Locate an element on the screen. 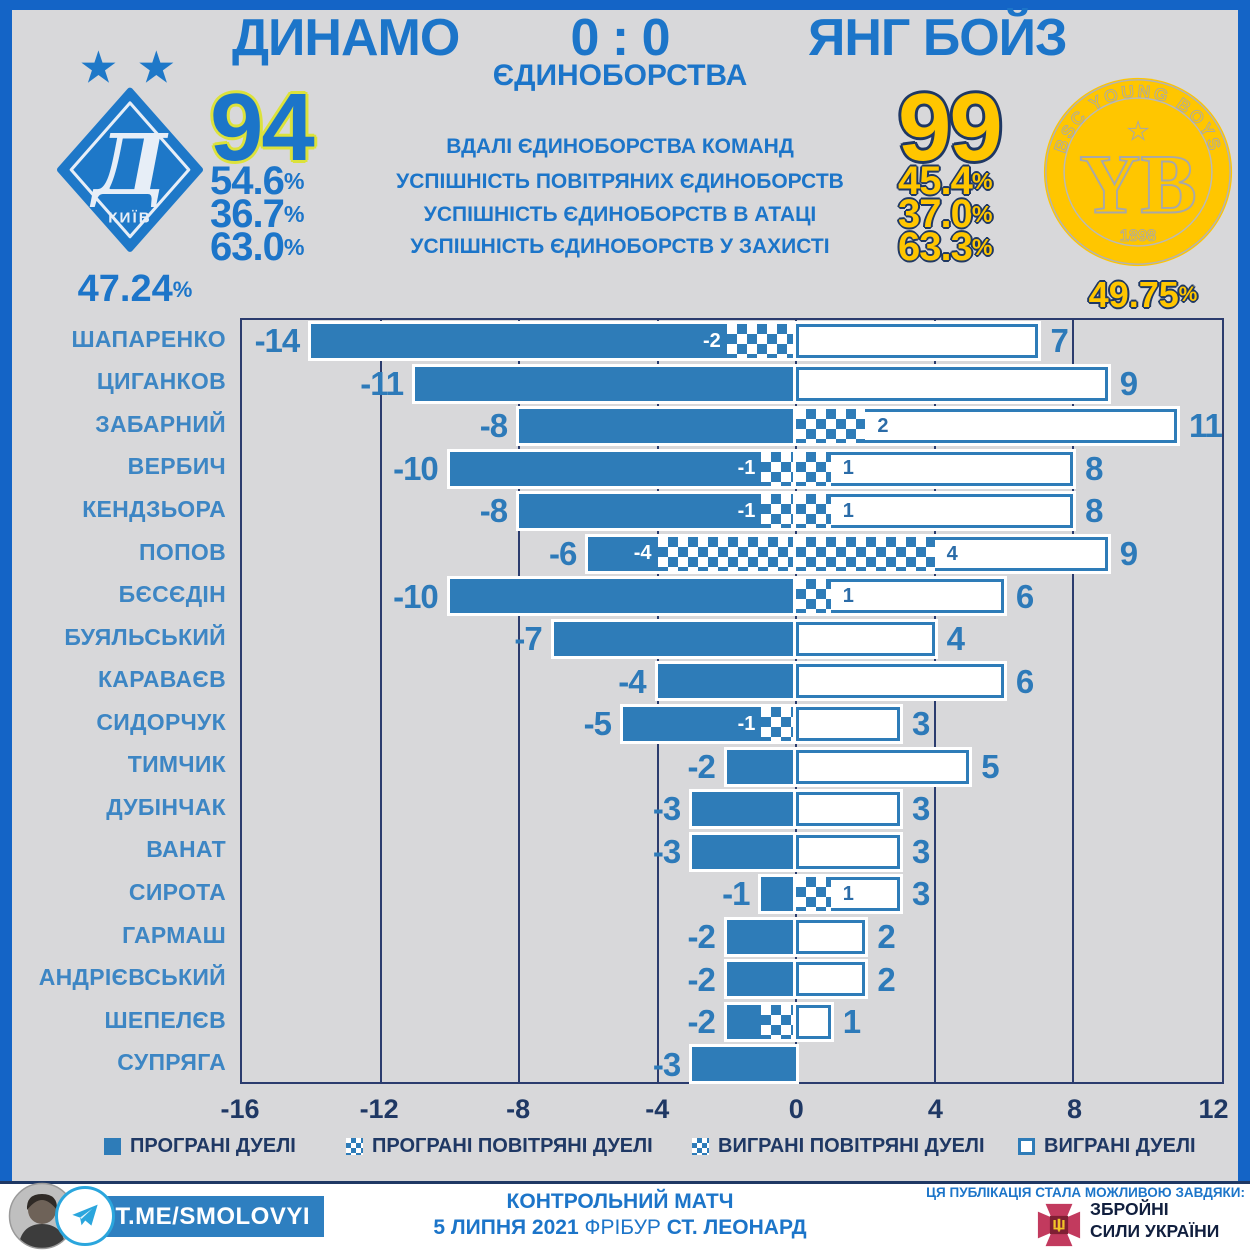  dynamo-kyiv-logo: ★ ★ Д КИЇВ is located at coordinates (130, 148).